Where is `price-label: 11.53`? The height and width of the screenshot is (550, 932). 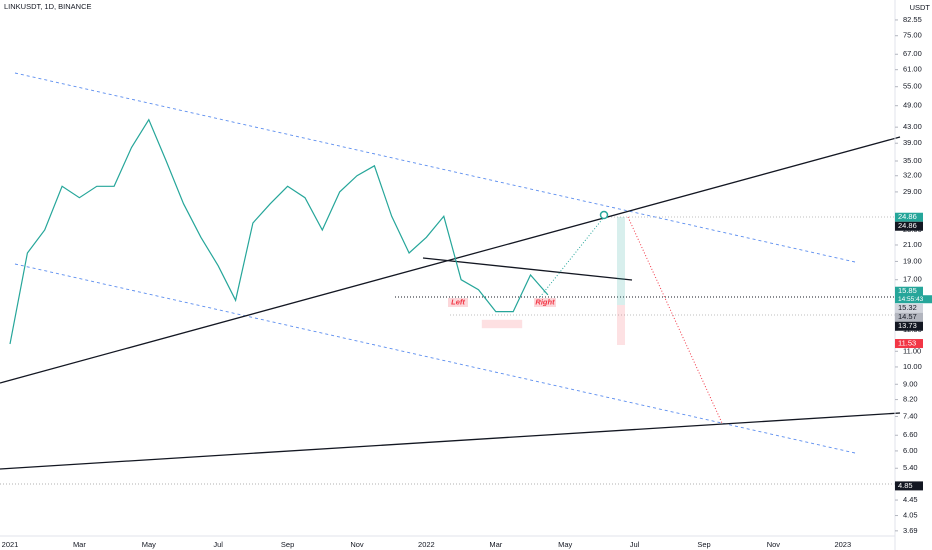
price-label: 11.53 is located at coordinates (907, 343).